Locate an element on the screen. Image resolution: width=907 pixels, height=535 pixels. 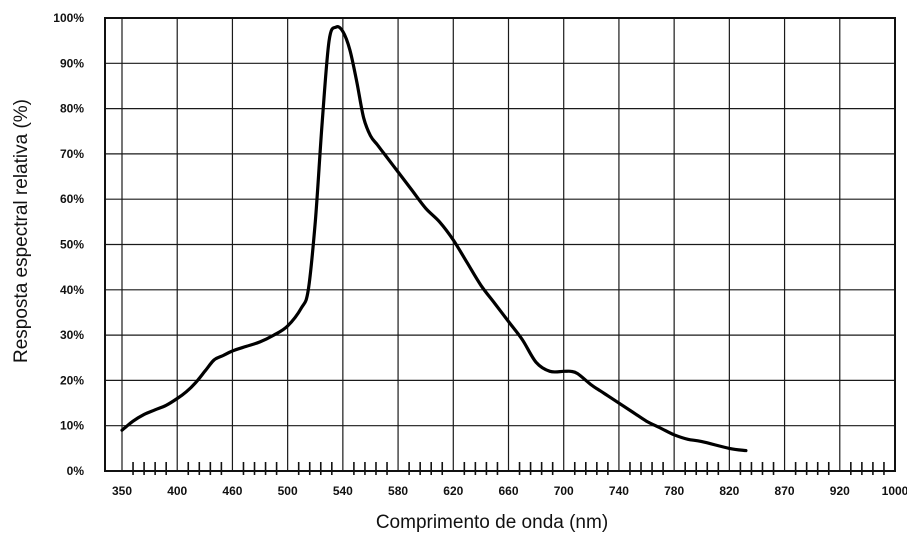
x-tick-label: 780 is located at coordinates (674, 491).